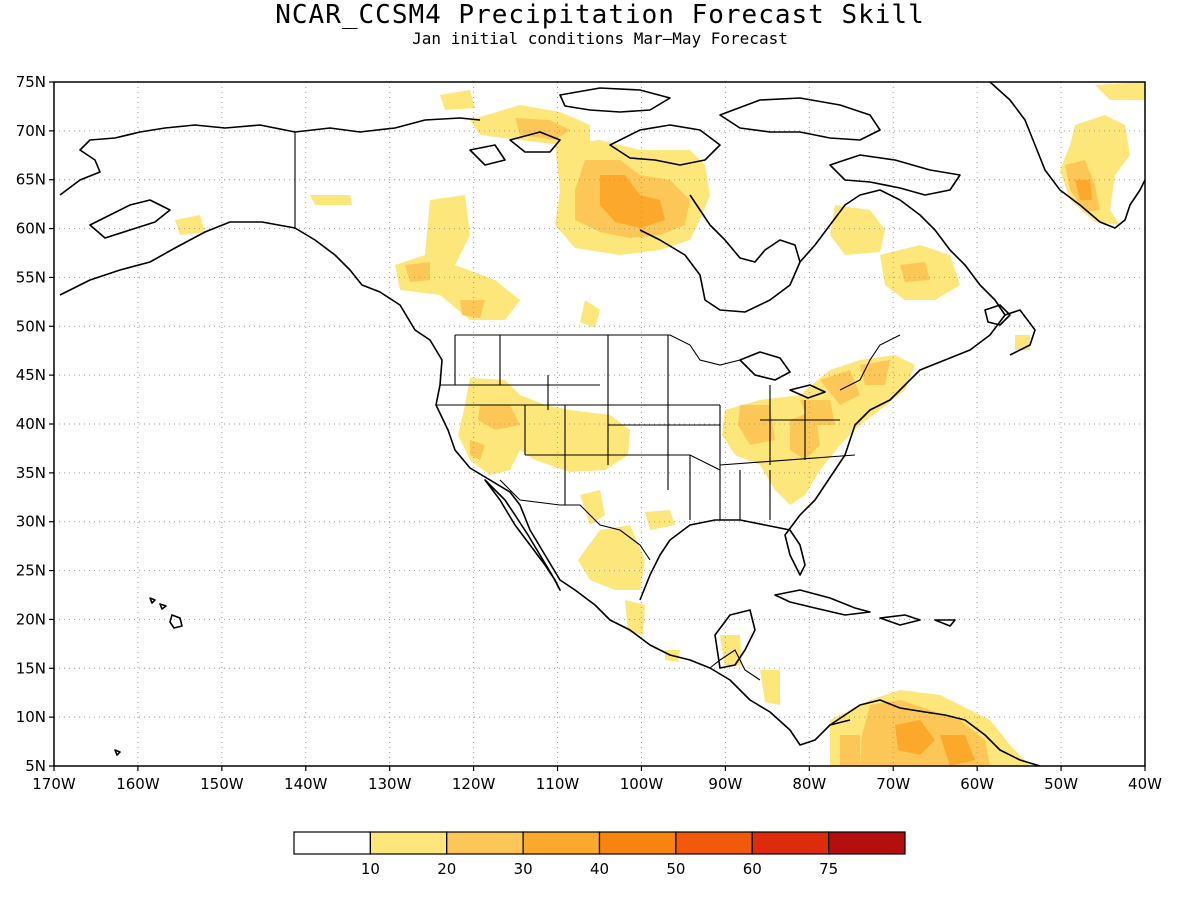 This screenshot has height=900, width=1200. I want to click on colorbar: 10 20 30 40 50 60 75, so click(599, 854).